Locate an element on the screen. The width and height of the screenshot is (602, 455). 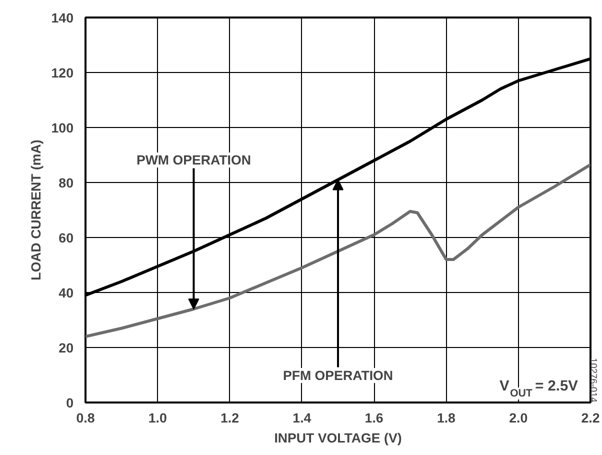
y-tick-label: 20 is located at coordinates (66, 348).